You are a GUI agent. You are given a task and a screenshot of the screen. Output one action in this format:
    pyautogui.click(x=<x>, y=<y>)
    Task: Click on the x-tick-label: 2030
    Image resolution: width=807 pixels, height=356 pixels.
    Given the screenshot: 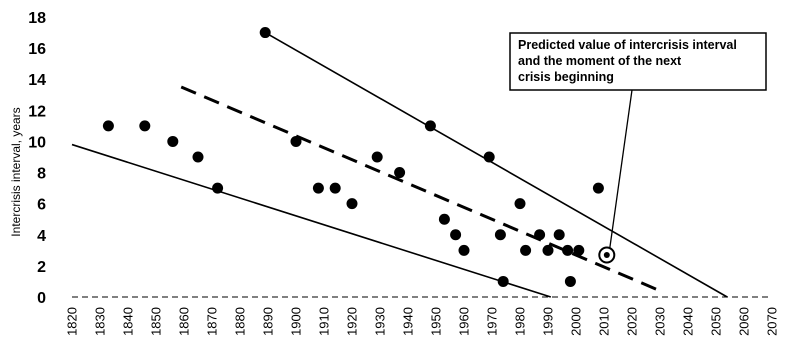 What is the action you would take?
    pyautogui.click(x=660, y=321)
    